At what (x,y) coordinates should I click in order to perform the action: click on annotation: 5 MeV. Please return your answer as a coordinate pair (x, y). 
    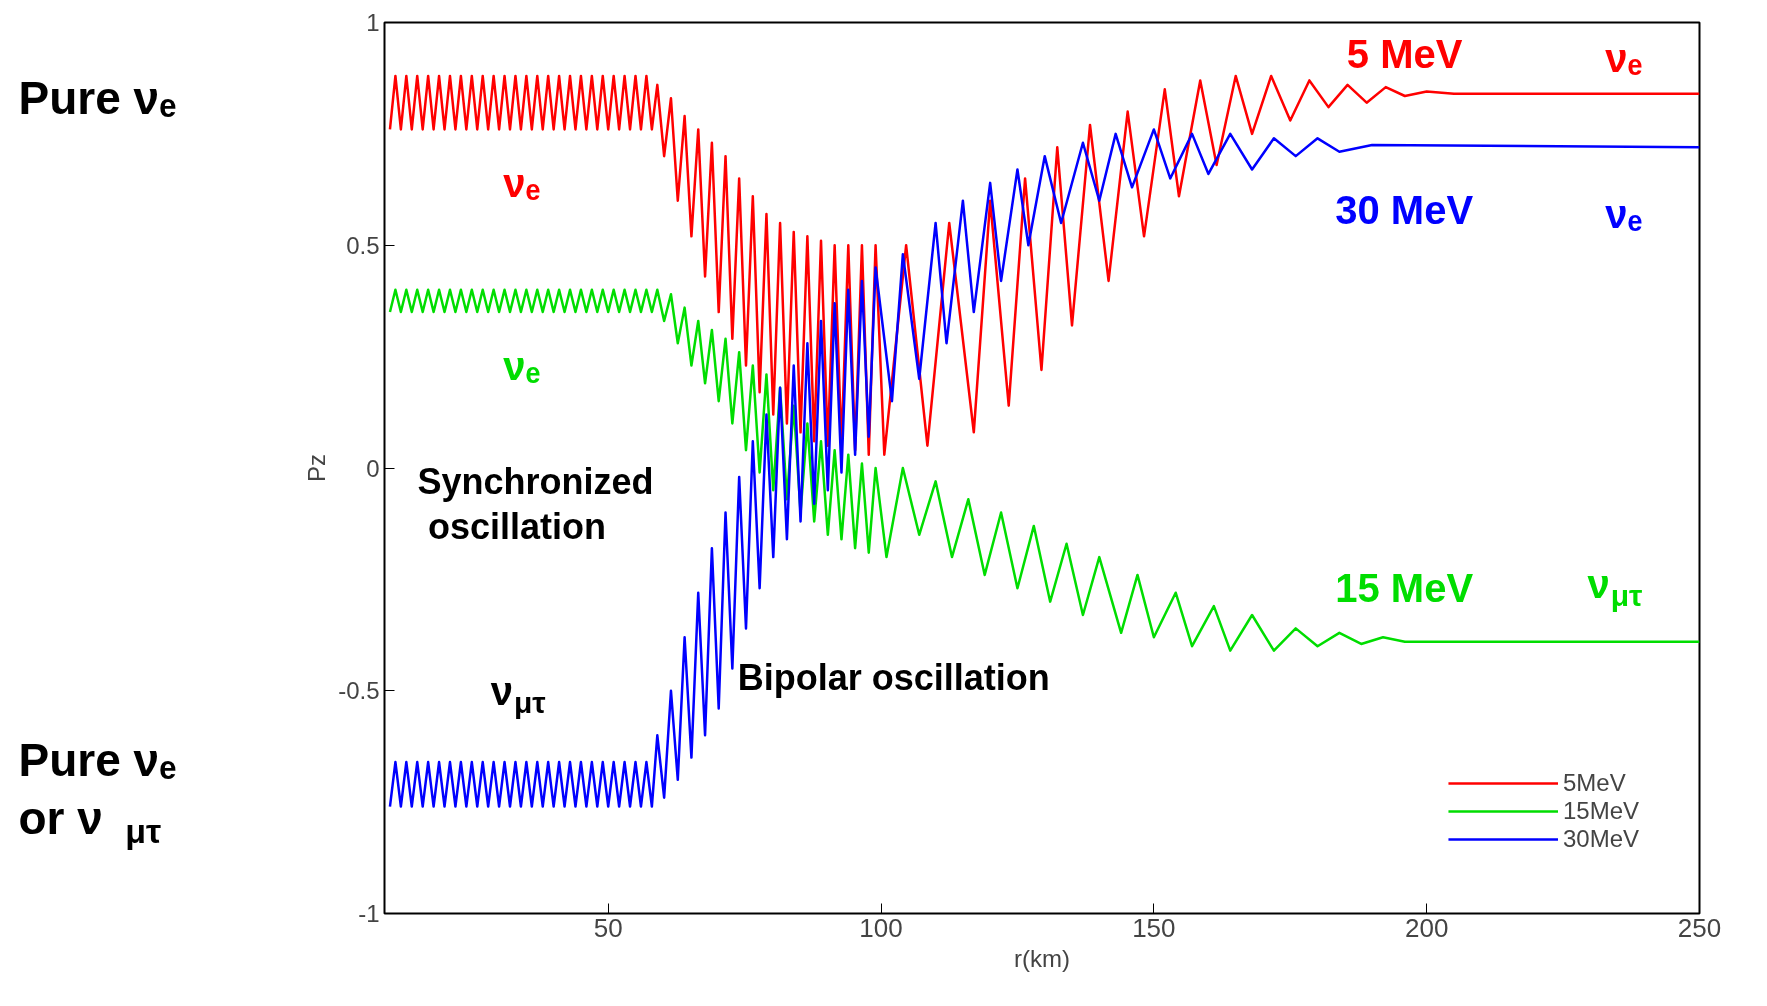
    Looking at the image, I should click on (1404, 53).